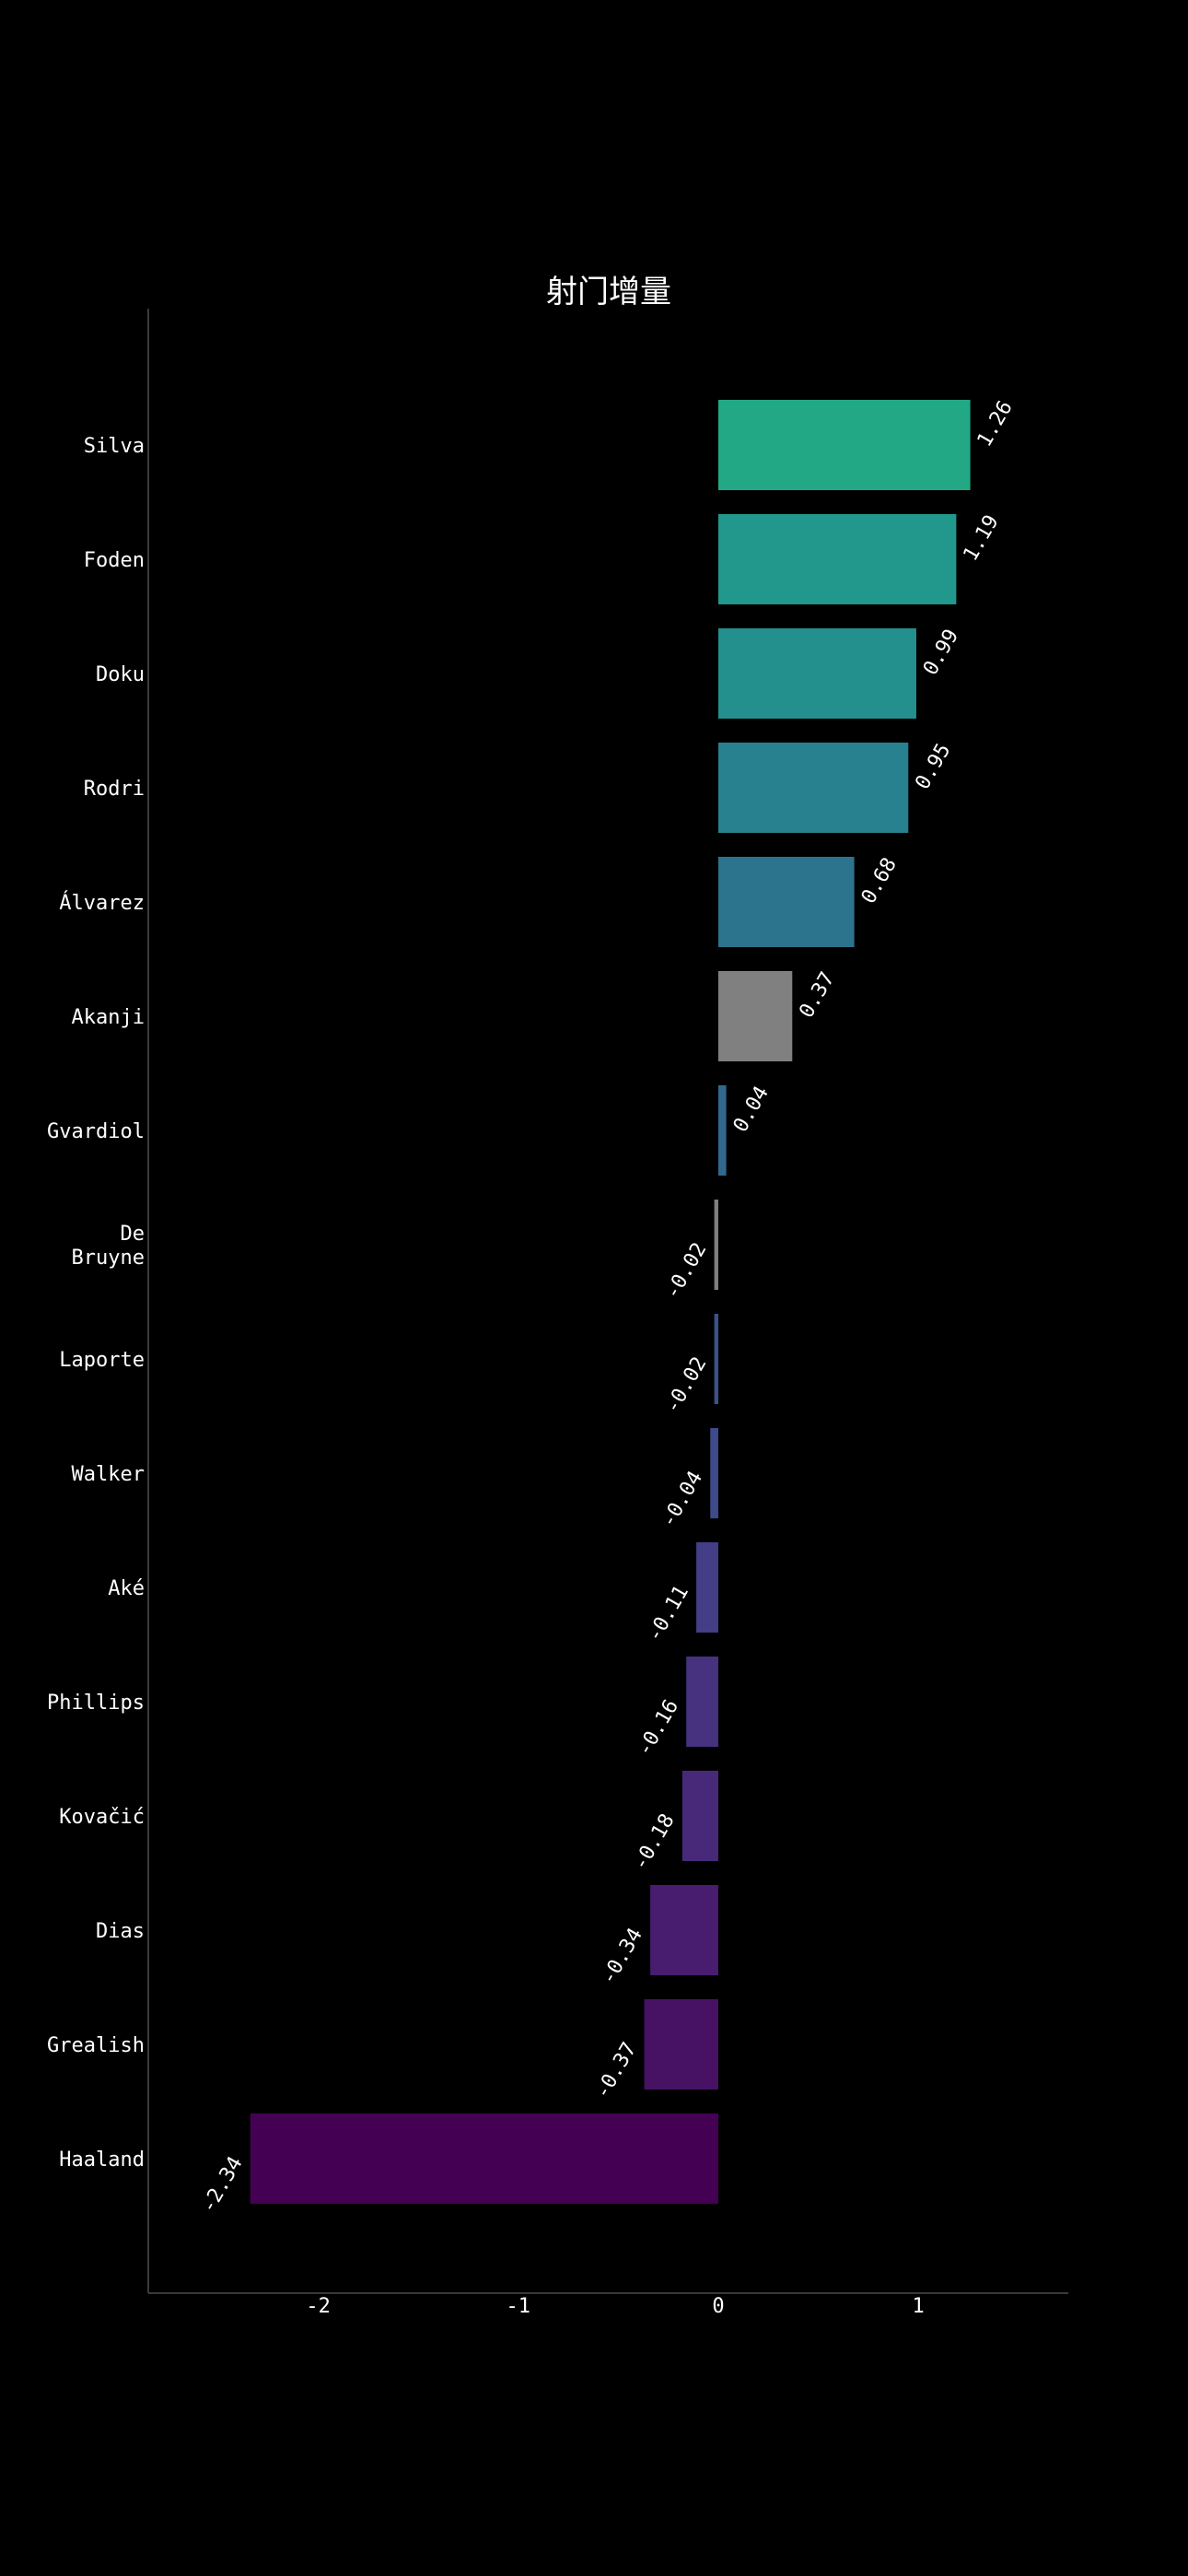 The height and width of the screenshot is (2576, 1188). What do you see at coordinates (222, 2185) in the screenshot?
I see `bar-value-label: -2.34` at bounding box center [222, 2185].